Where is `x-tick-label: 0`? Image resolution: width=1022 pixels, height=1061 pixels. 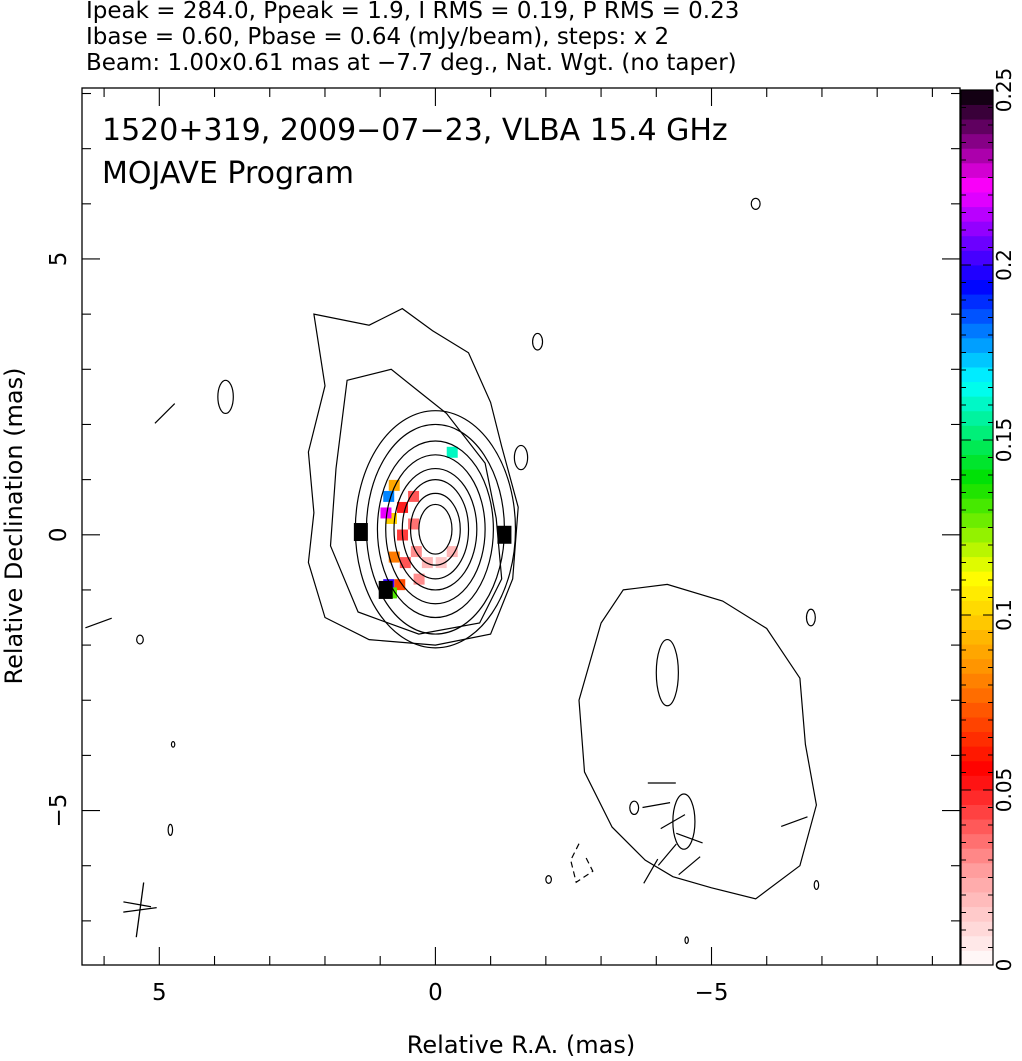
x-tick-label: 0 is located at coordinates (435, 993).